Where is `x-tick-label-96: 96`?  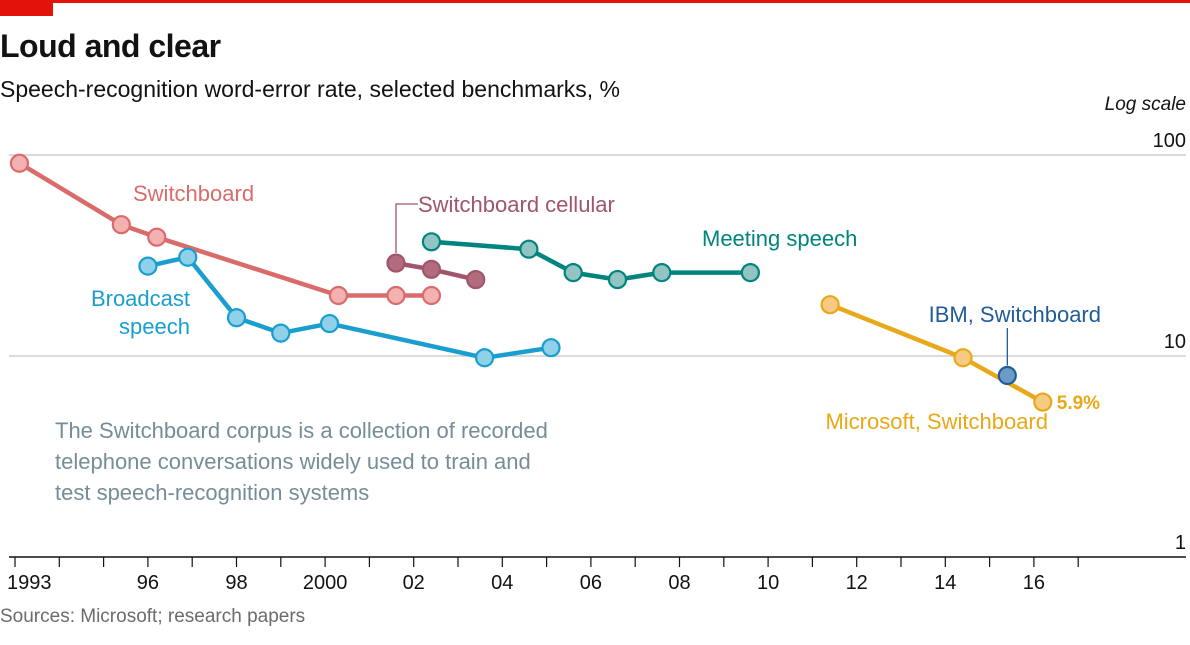
x-tick-label-96: 96 is located at coordinates (148, 583).